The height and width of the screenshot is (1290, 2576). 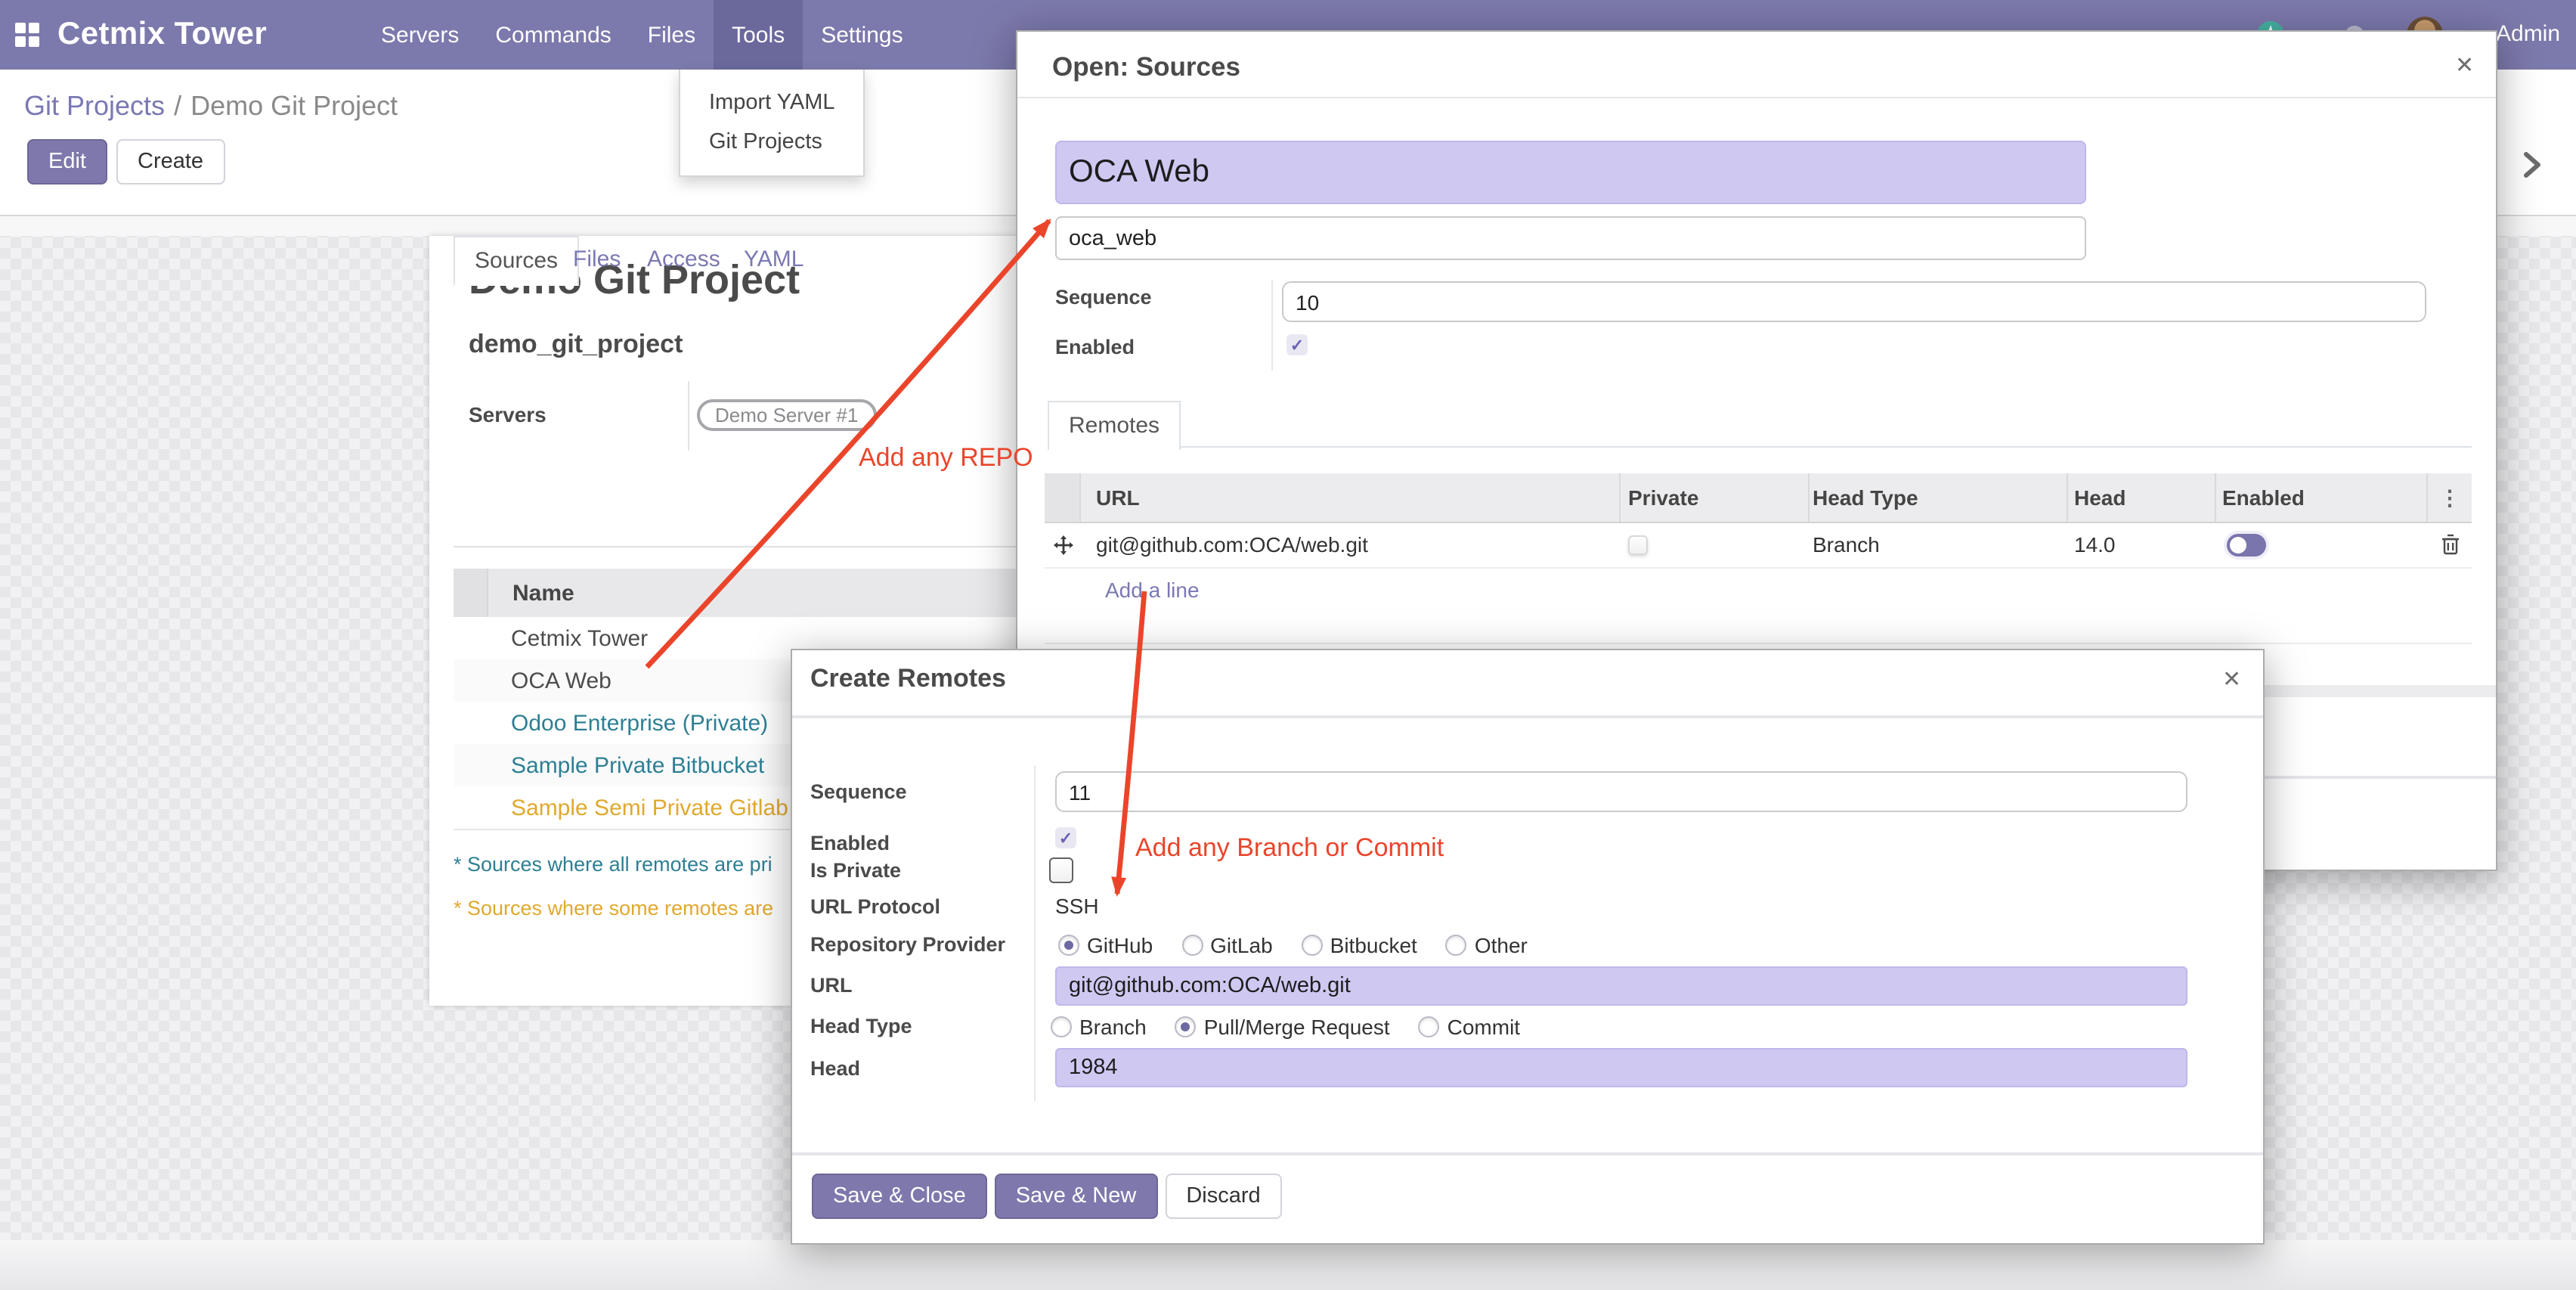 I want to click on project-code: demo_git_project, so click(x=576, y=344).